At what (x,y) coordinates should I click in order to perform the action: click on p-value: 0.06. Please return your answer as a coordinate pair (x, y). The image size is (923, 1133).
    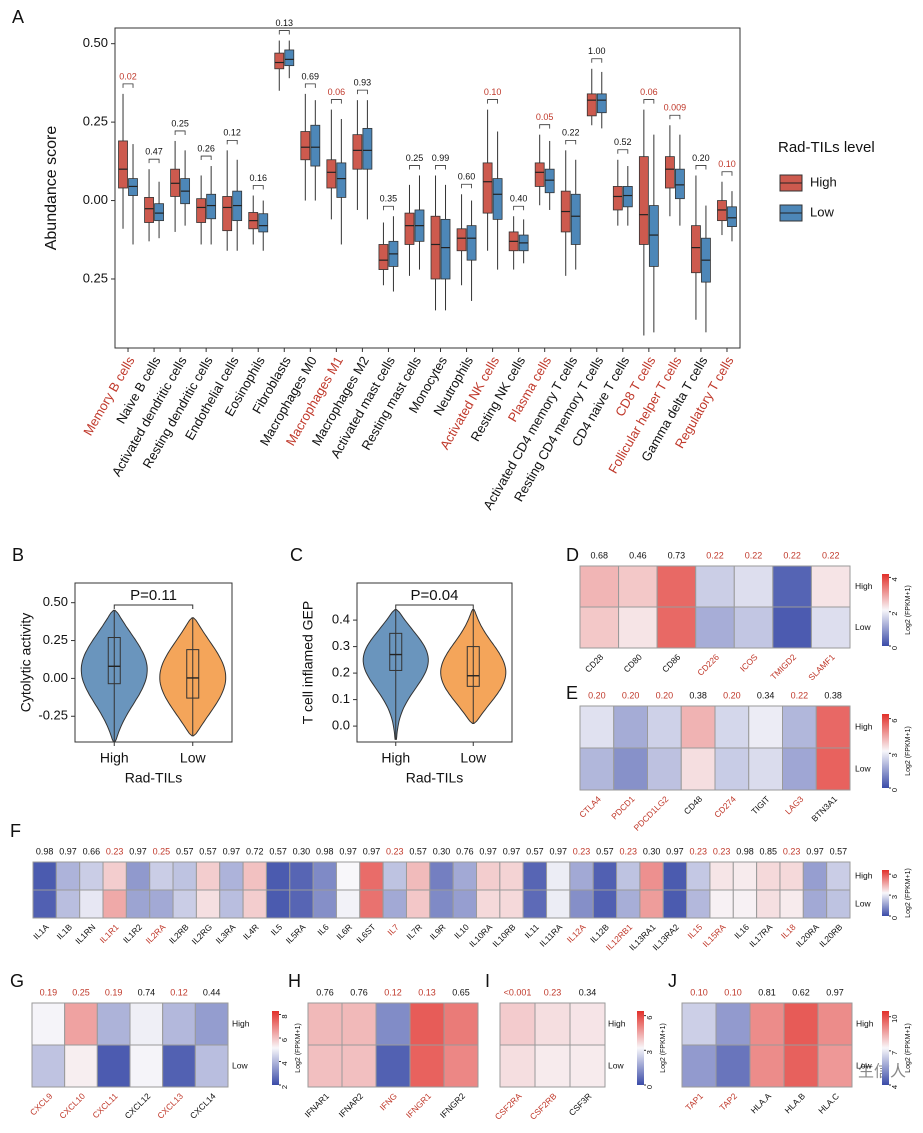
    Looking at the image, I should click on (649, 92).